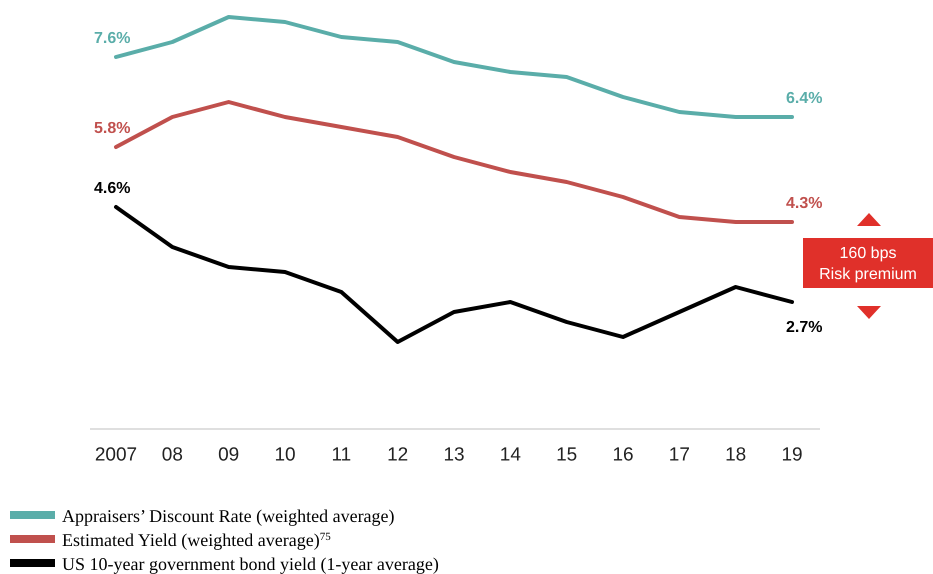 The image size is (933, 574). Describe the element at coordinates (735, 455) in the screenshot. I see `x-tick-label: 18` at that location.